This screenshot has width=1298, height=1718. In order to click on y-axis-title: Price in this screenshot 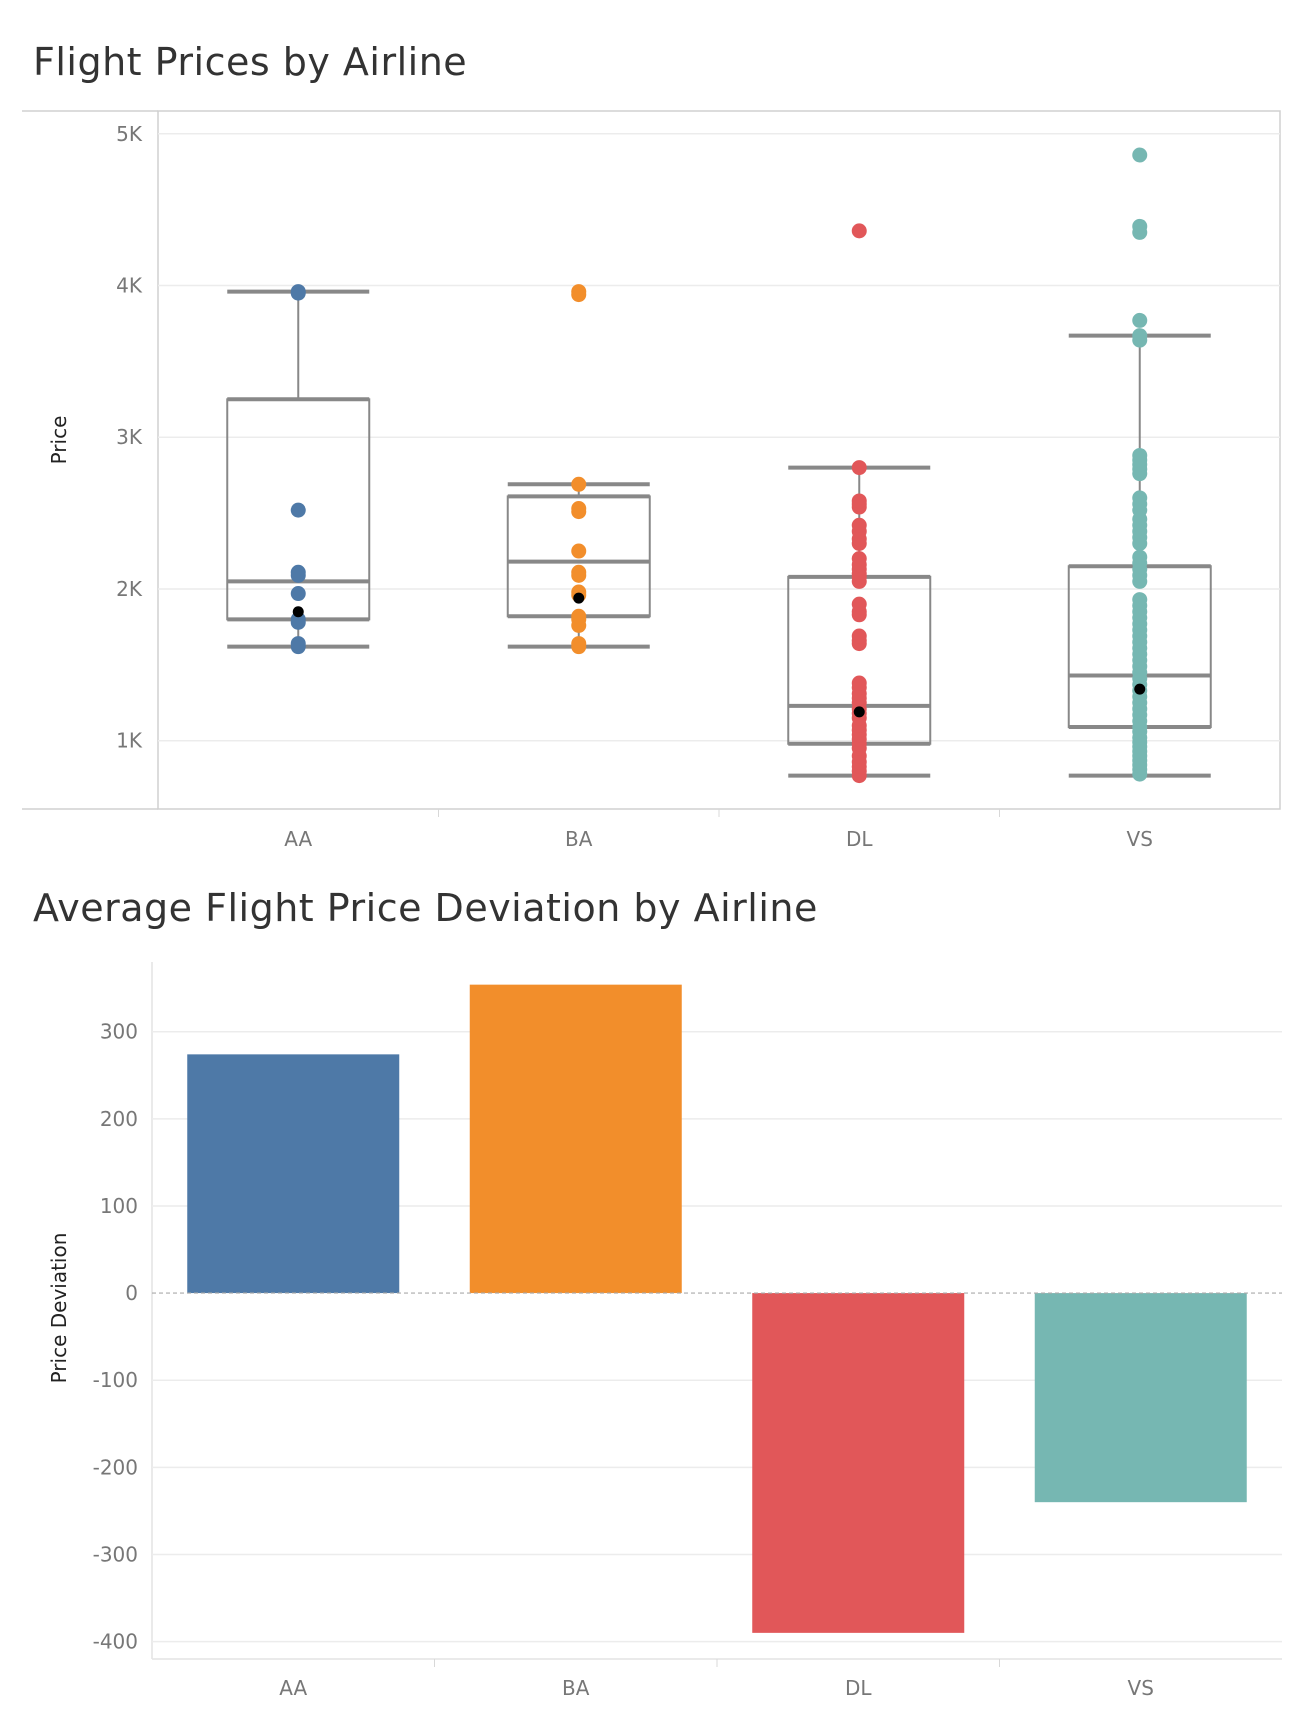, I will do `click(59, 440)`.